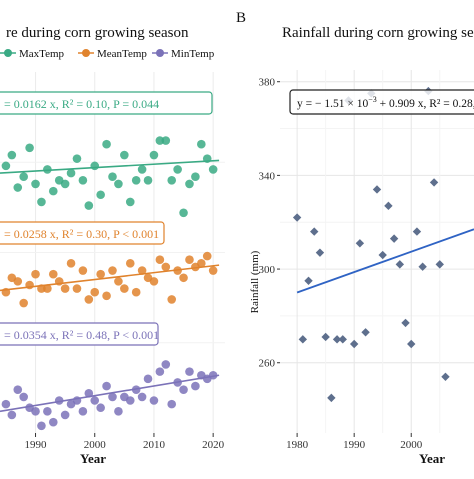 The width and height of the screenshot is (474, 479). I want to click on annotation-text-mintemp: = 0.0354 x, R² = 0.48, P < 0.001, so click(81, 335).